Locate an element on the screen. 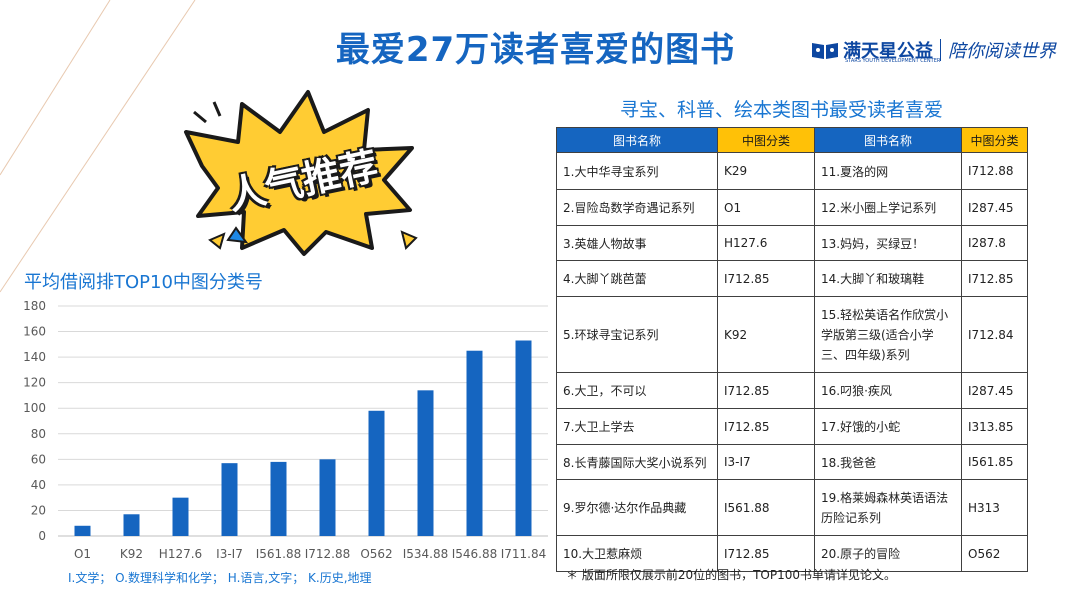 The image size is (1071, 608). book-name: 12.米小圈上学记系列 is located at coordinates (888, 207).